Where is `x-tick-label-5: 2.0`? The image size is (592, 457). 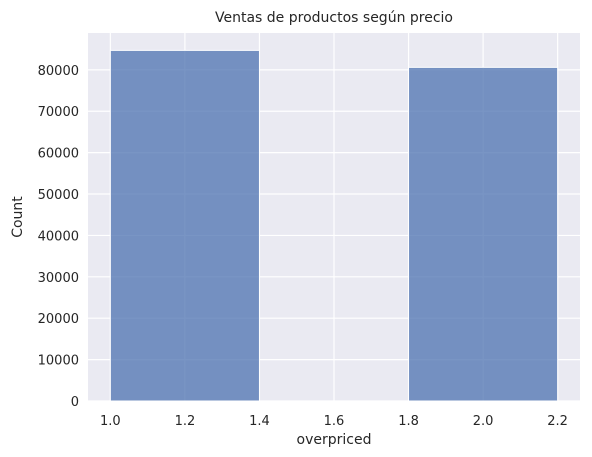
x-tick-label-5: 2.0 is located at coordinates (483, 421).